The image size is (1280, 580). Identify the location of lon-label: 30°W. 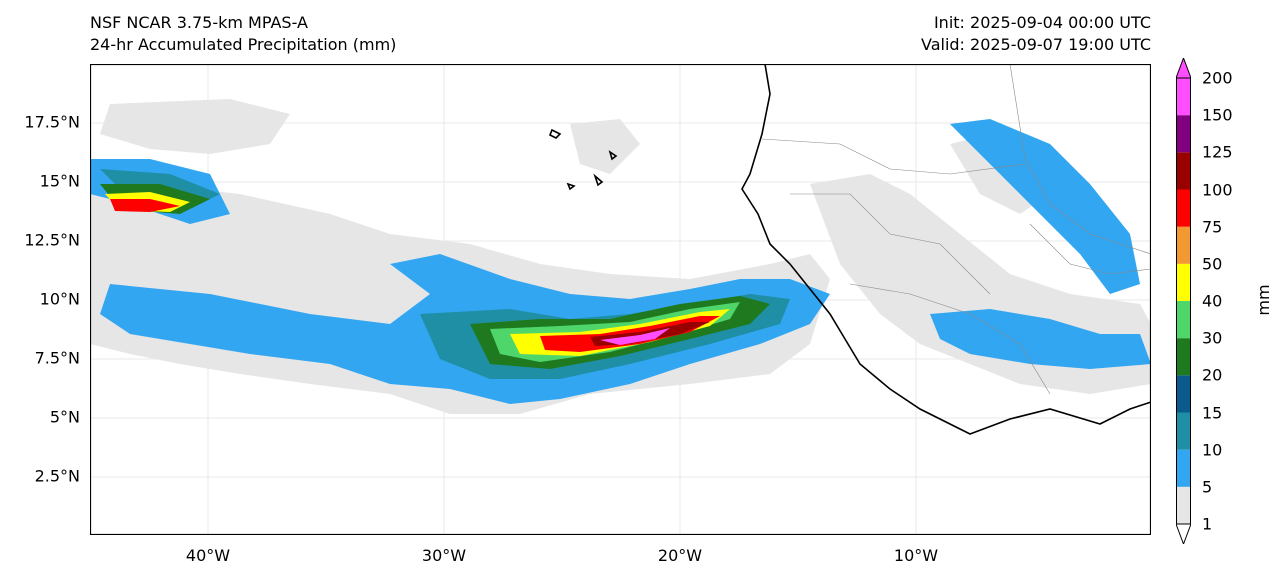
(444, 555).